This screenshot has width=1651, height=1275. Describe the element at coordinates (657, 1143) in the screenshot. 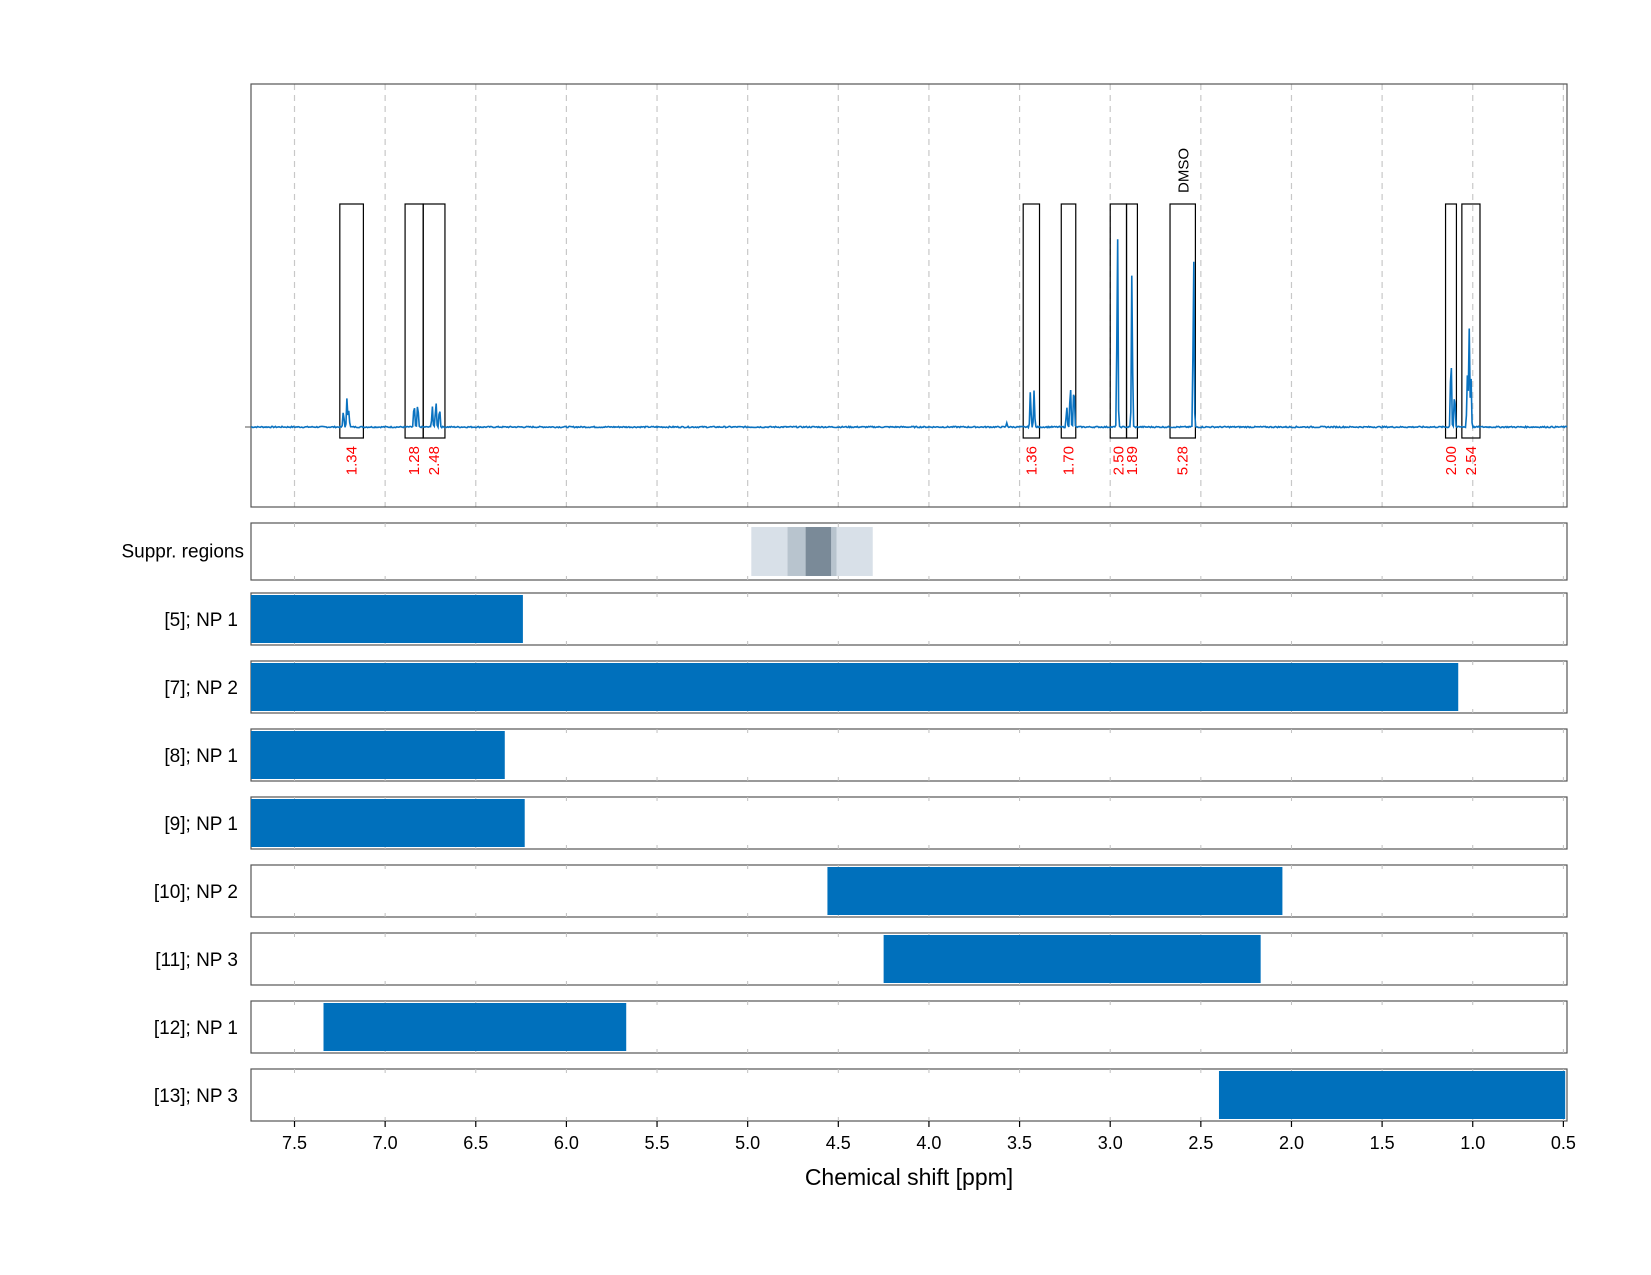

I see `x-tick-label: 5.5` at that location.